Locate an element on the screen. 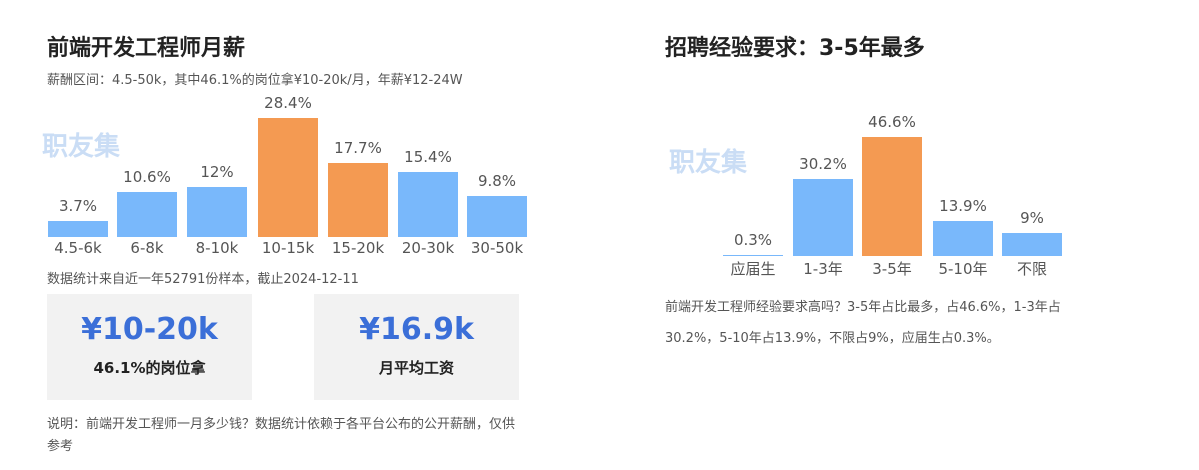 The image size is (1199, 470). category-label: 10-15k is located at coordinates (288, 248).